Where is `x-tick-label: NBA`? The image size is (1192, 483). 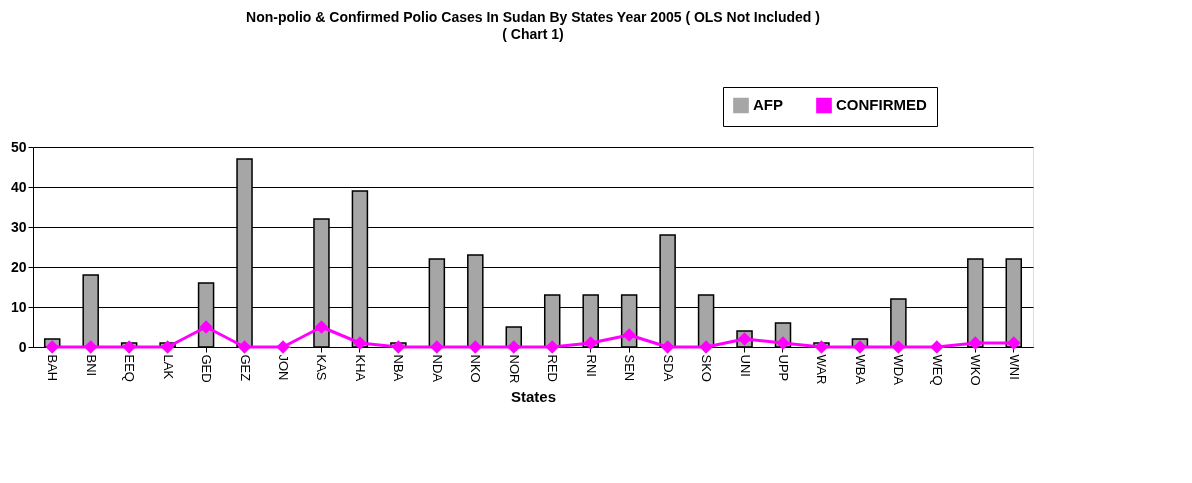 x-tick-label: NBA is located at coordinates (399, 368).